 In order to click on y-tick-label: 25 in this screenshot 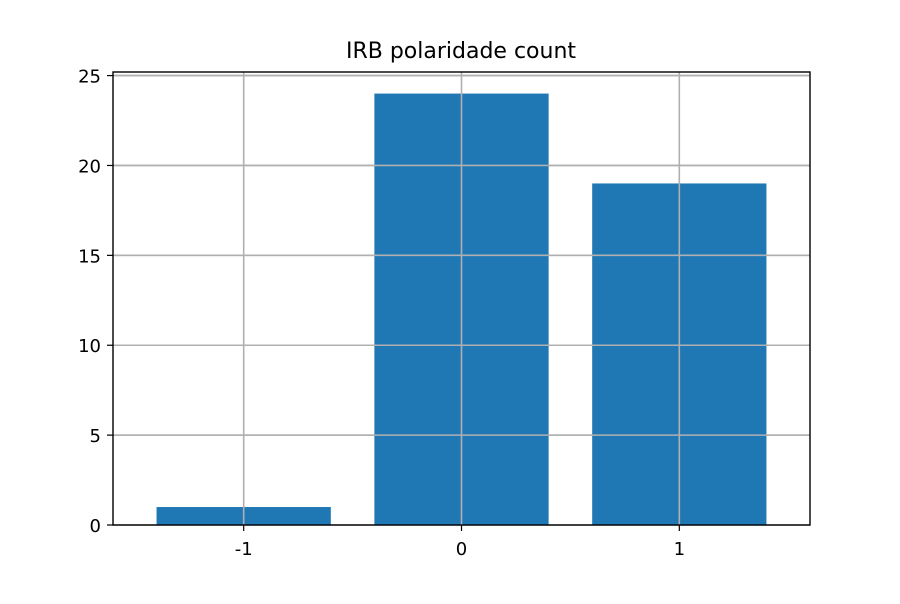, I will do `click(89, 77)`.